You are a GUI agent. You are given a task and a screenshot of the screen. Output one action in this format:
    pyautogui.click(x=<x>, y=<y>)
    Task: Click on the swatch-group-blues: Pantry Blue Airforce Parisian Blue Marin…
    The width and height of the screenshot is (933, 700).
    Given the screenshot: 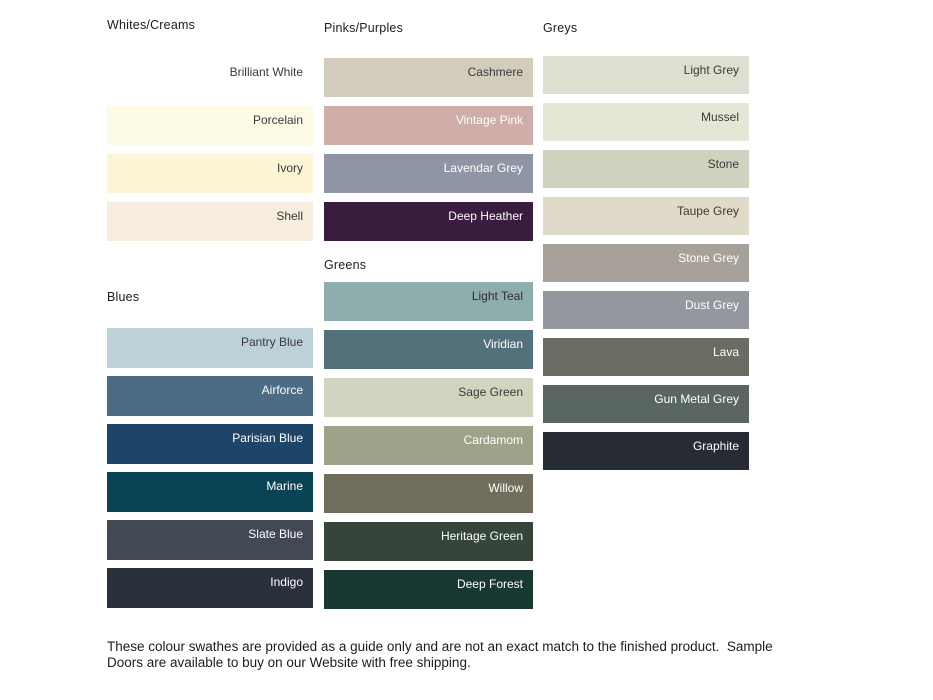 What is the action you would take?
    pyautogui.click(x=210, y=472)
    